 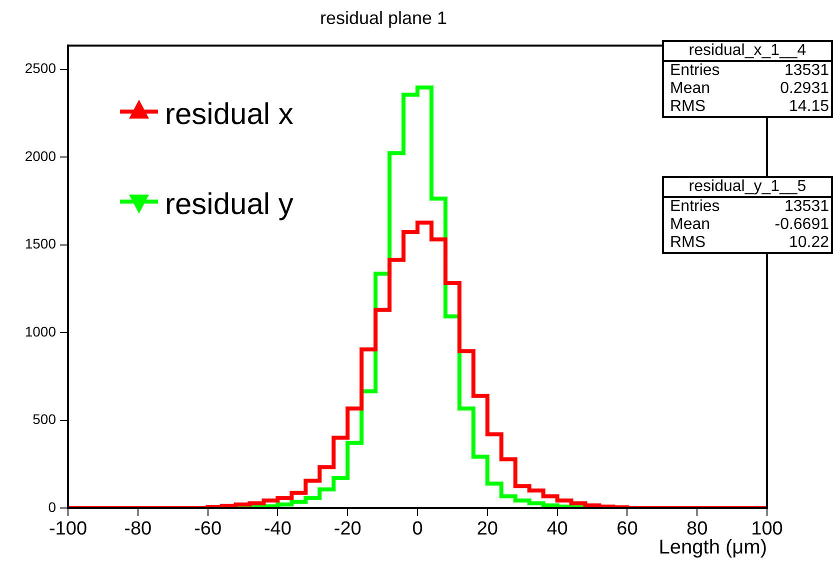 What do you see at coordinates (40, 68) in the screenshot?
I see `y-tick-label: 2500` at bounding box center [40, 68].